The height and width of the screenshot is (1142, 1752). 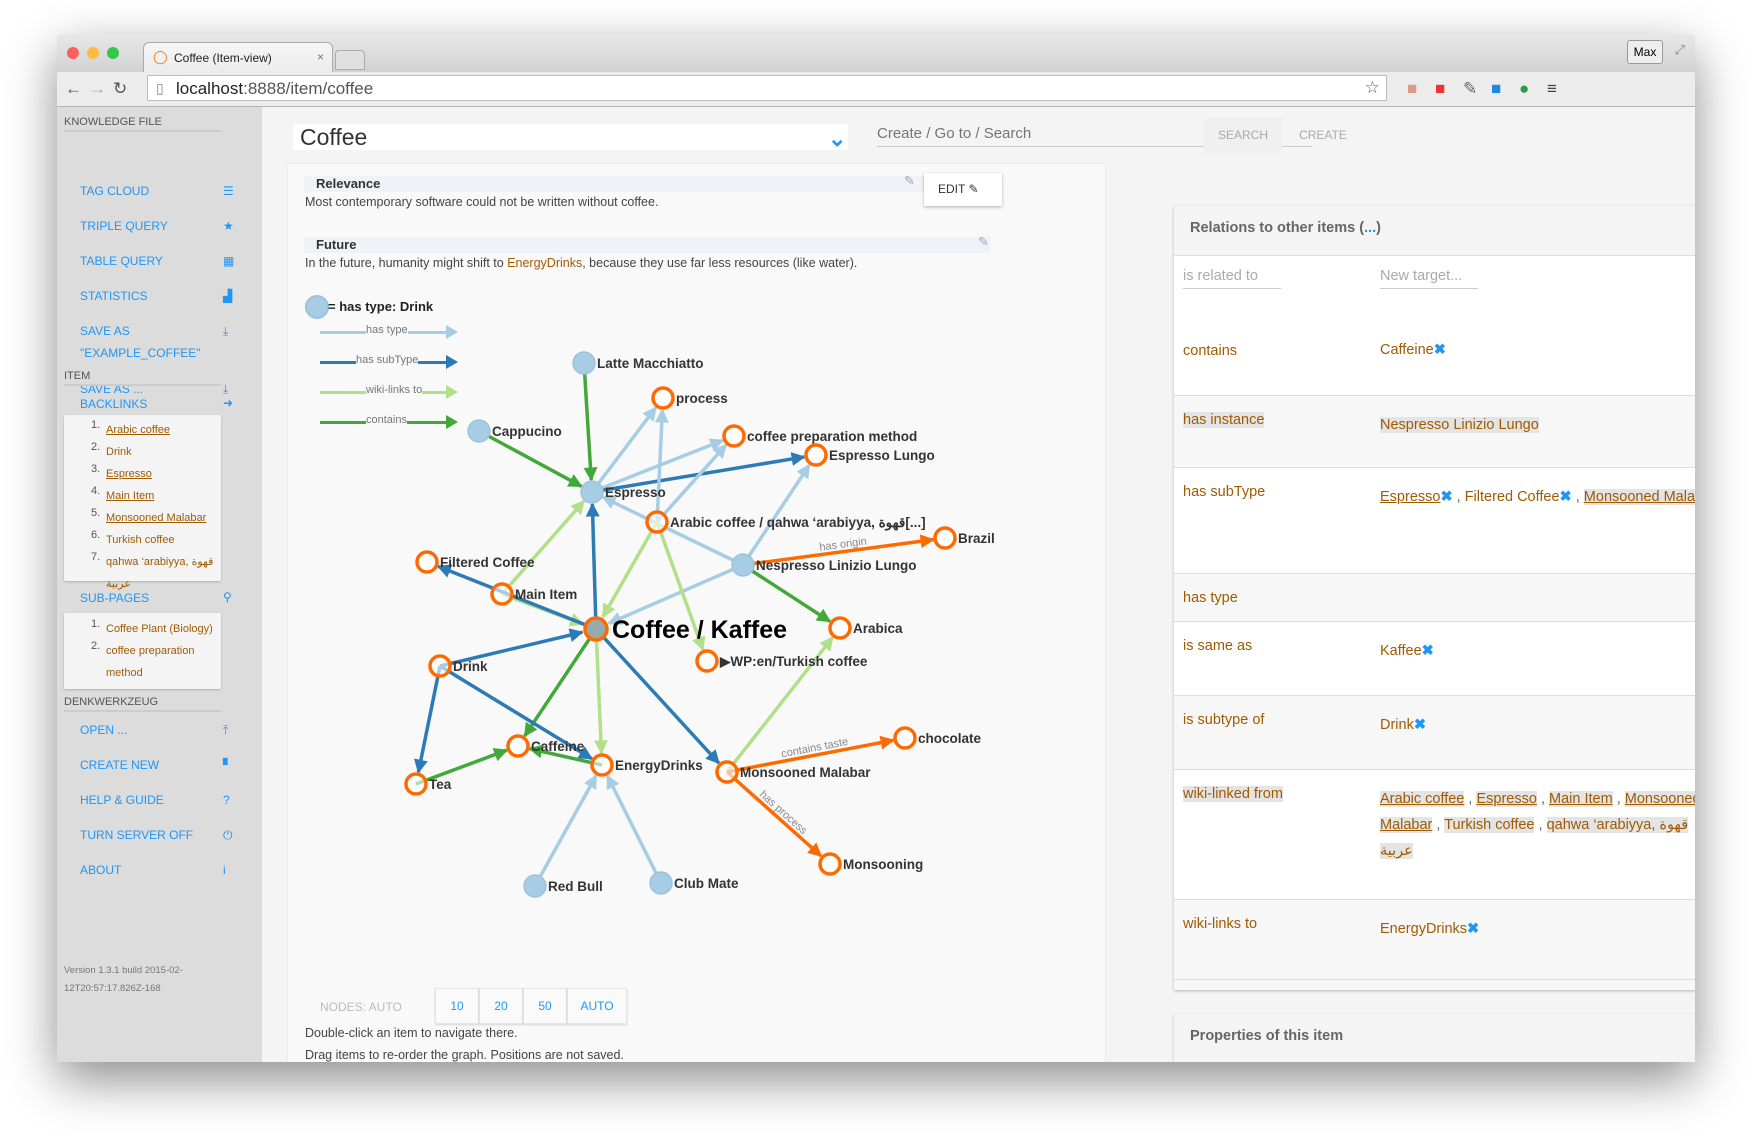 What do you see at coordinates (1422, 799) in the screenshot?
I see `relation-target-link: Arabic coffee` at bounding box center [1422, 799].